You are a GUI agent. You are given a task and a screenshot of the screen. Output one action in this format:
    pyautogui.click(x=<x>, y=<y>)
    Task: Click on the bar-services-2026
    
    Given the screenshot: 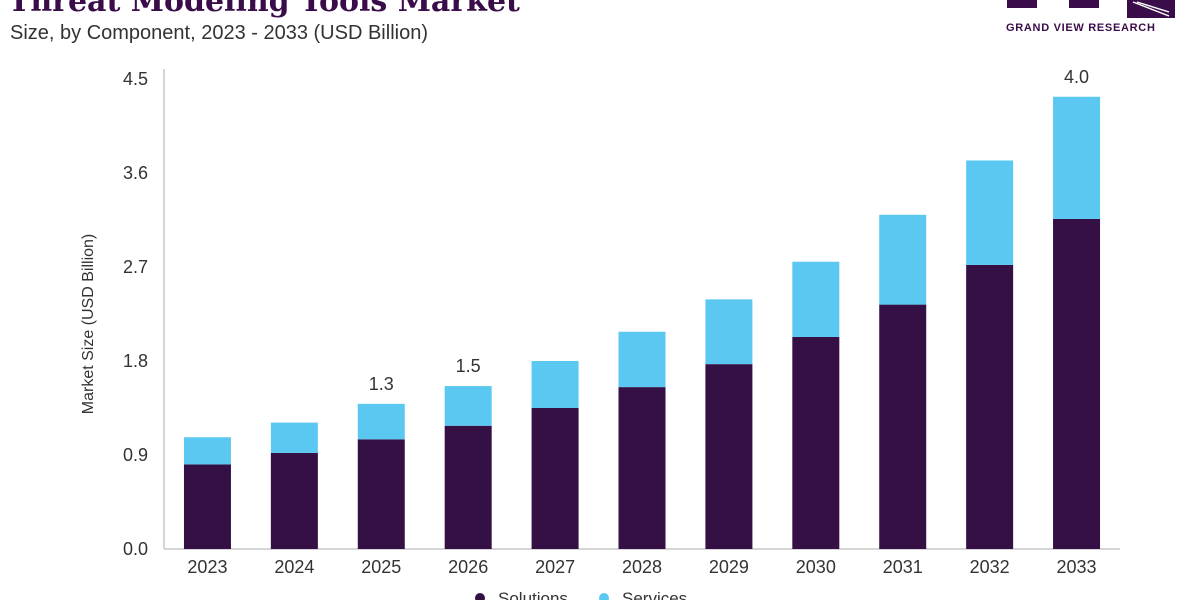 What is the action you would take?
    pyautogui.click(x=468, y=406)
    